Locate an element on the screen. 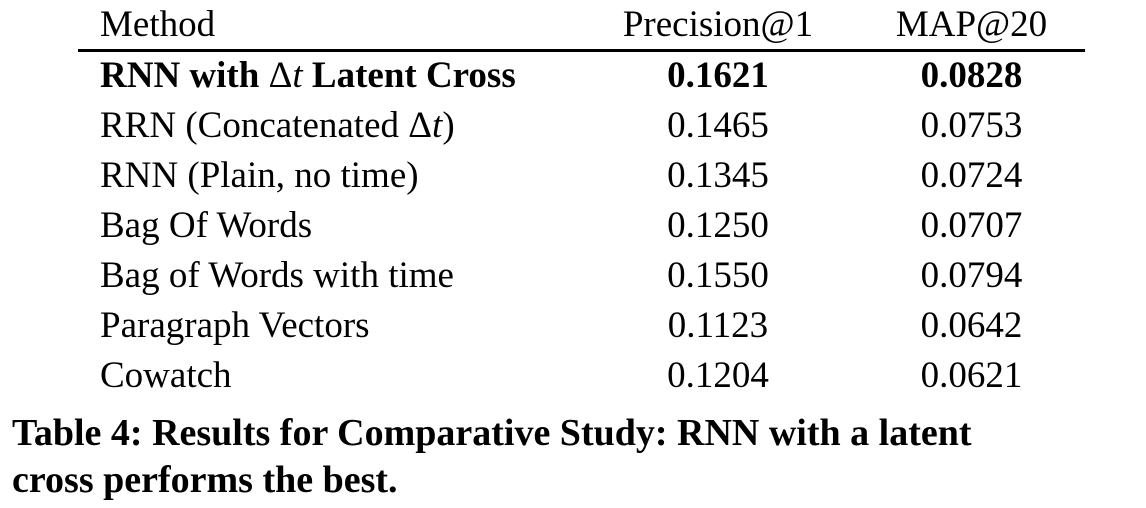 Image resolution: width=1146 pixels, height=508 pixels. method-text: Latent Cross is located at coordinates (409, 76).